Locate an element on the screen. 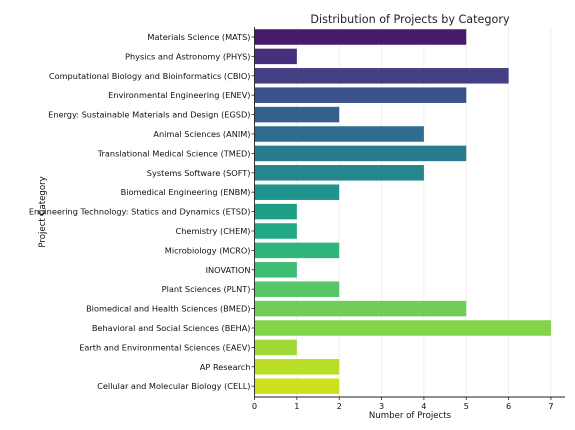 Image resolution: width=575 pixels, height=430 pixels. x-axis-title: Number of Projects is located at coordinates (410, 416).